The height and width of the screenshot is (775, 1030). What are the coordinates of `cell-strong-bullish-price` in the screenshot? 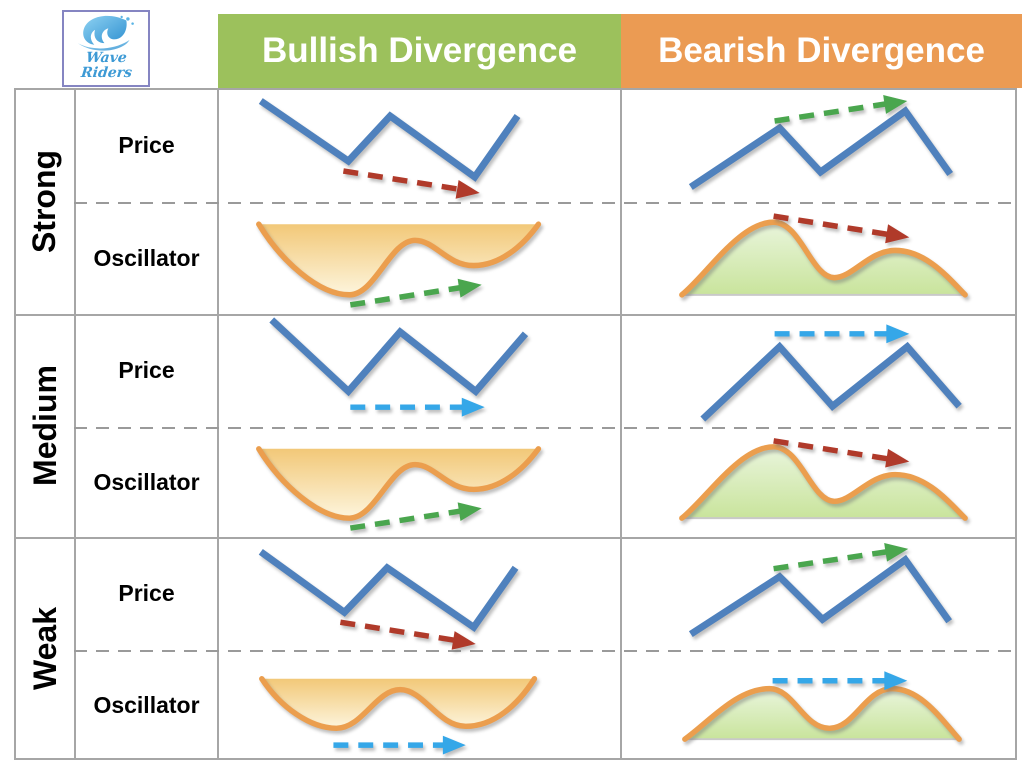 It's located at (419, 145).